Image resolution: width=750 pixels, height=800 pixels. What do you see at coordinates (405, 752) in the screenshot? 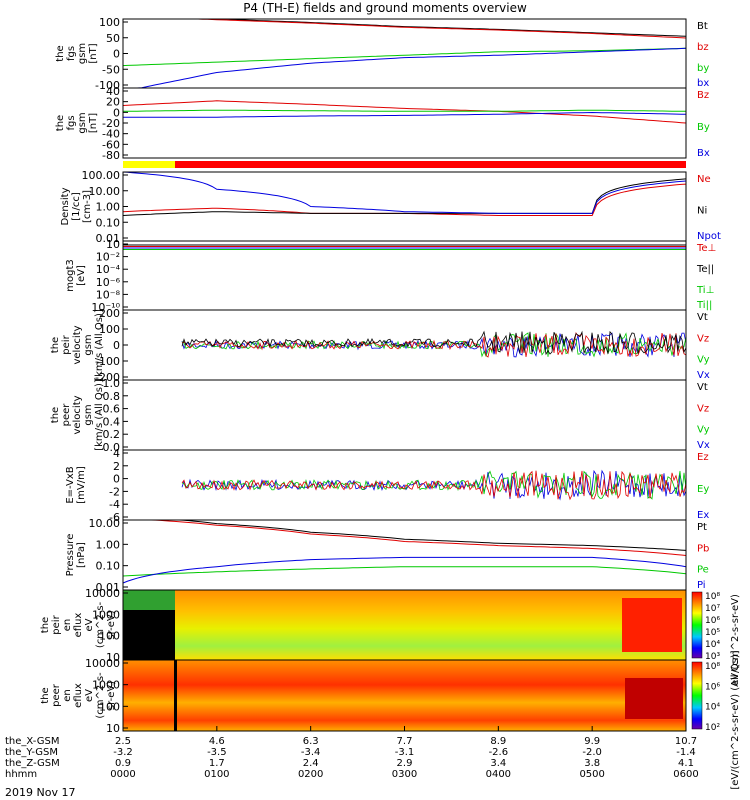
I see `x-tick-label: -3.1` at bounding box center [405, 752].